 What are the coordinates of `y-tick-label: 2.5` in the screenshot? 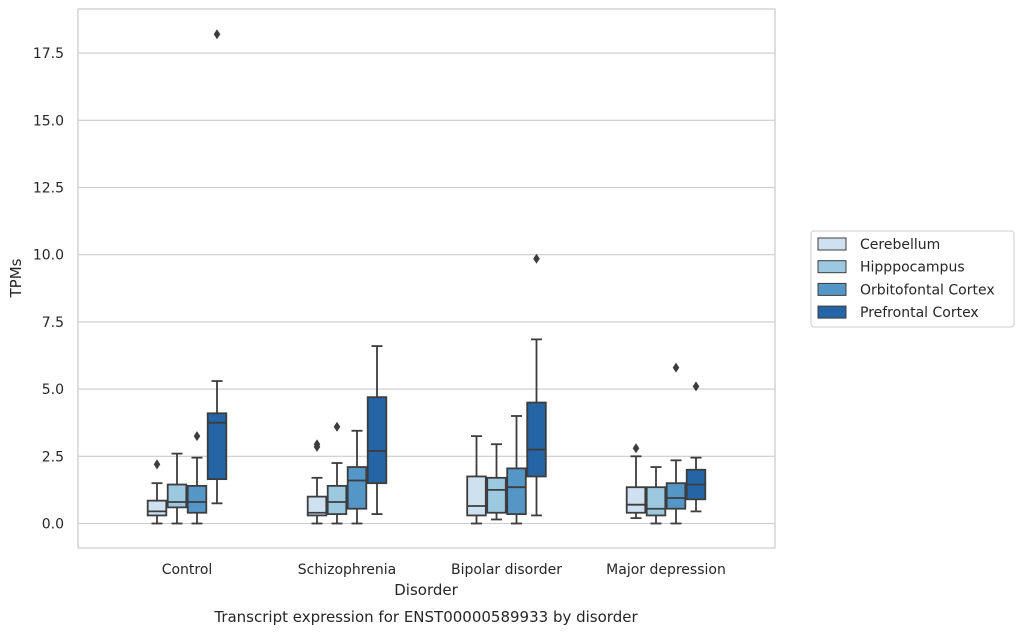 It's located at (53, 457).